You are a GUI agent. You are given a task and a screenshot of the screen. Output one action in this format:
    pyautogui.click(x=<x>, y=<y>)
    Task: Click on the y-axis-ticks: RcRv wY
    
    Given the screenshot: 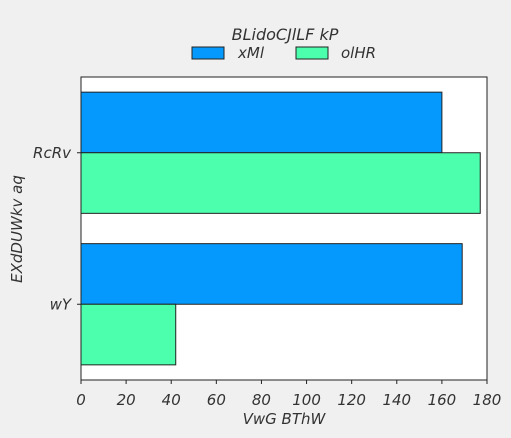 What is the action you would take?
    pyautogui.click(x=57, y=228)
    